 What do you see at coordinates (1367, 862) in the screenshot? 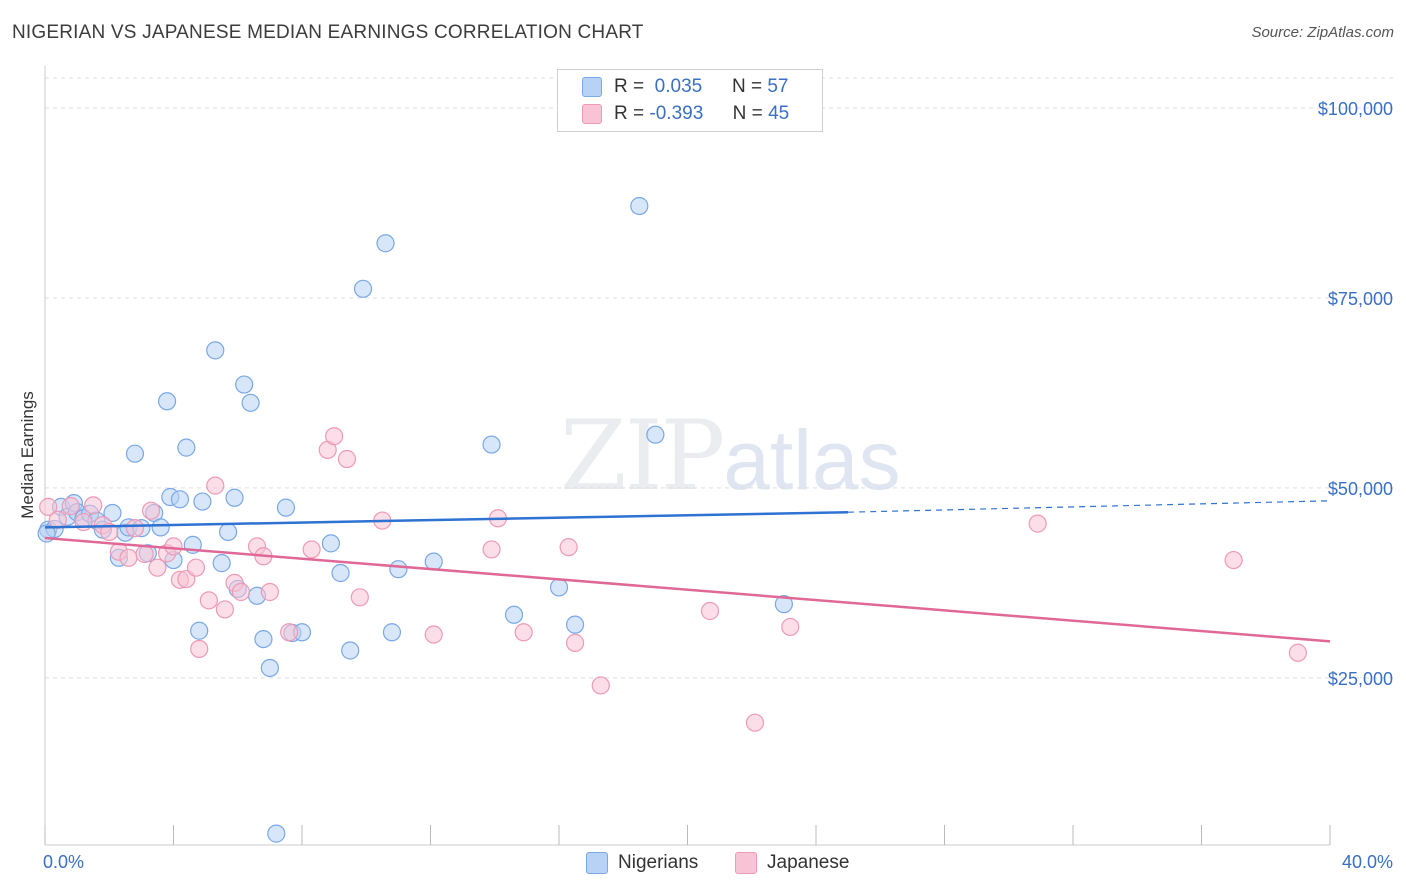
I see `x-tick-label-max: 40.0%` at bounding box center [1367, 862].